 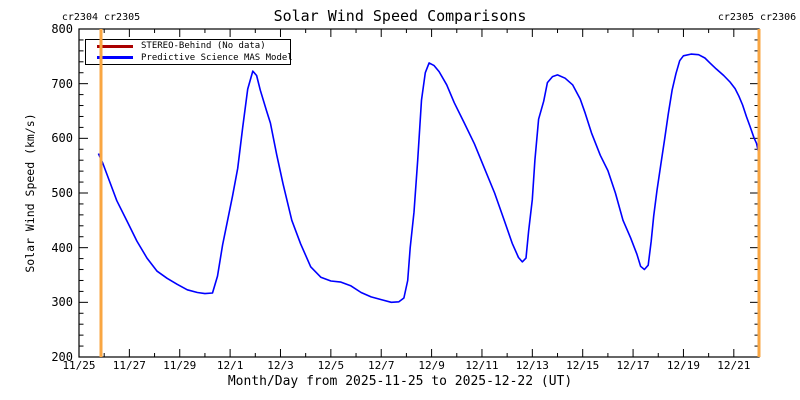 What do you see at coordinates (532, 365) in the screenshot?
I see `x-tick-label: 12/13` at bounding box center [532, 365].